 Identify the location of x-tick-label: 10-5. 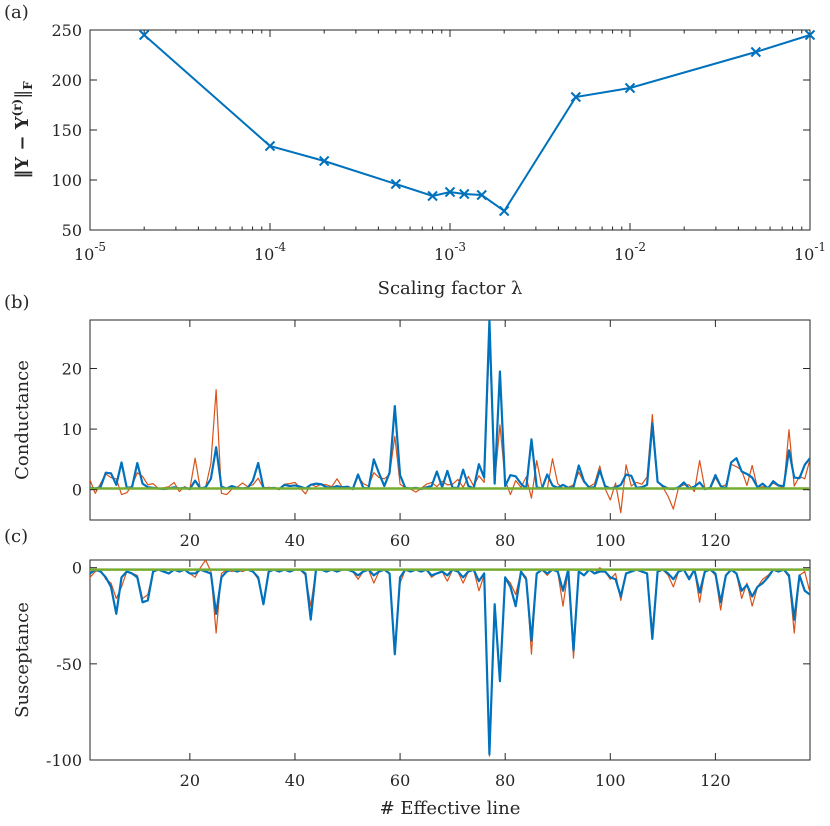
(90, 252).